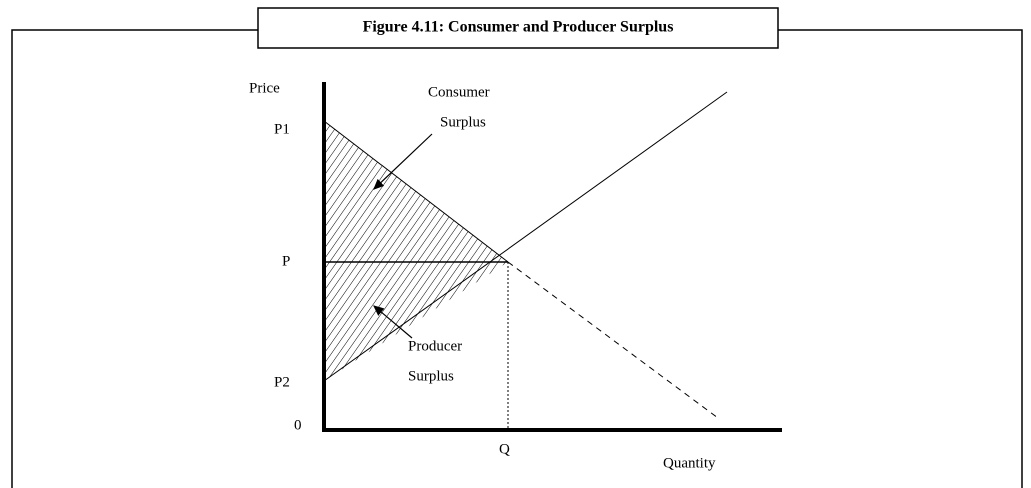 This screenshot has height=488, width=1031. Describe the element at coordinates (416, 321) in the screenshot. I see `producer-surplus-area` at that location.